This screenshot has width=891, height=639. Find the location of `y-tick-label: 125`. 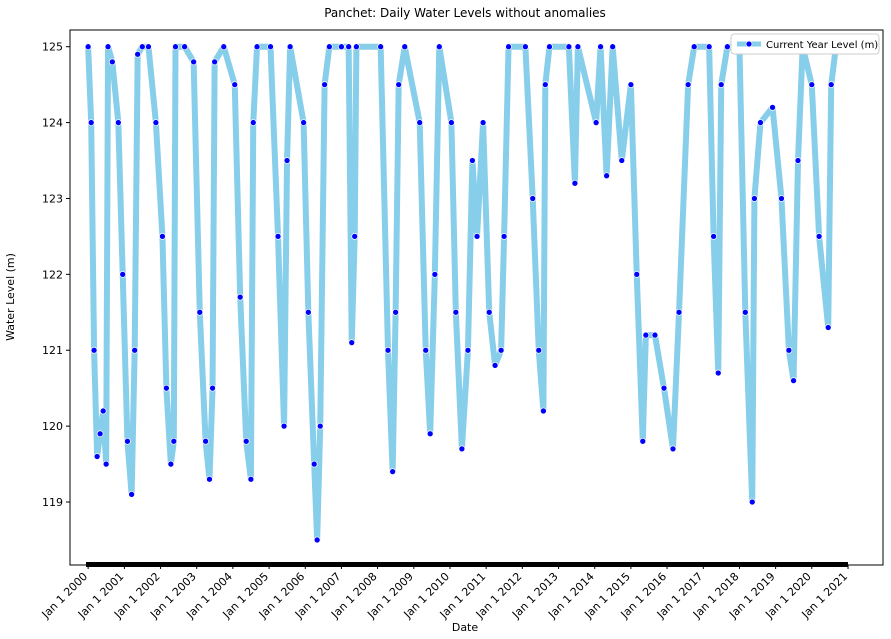

y-tick-label: 125 is located at coordinates (52, 47).